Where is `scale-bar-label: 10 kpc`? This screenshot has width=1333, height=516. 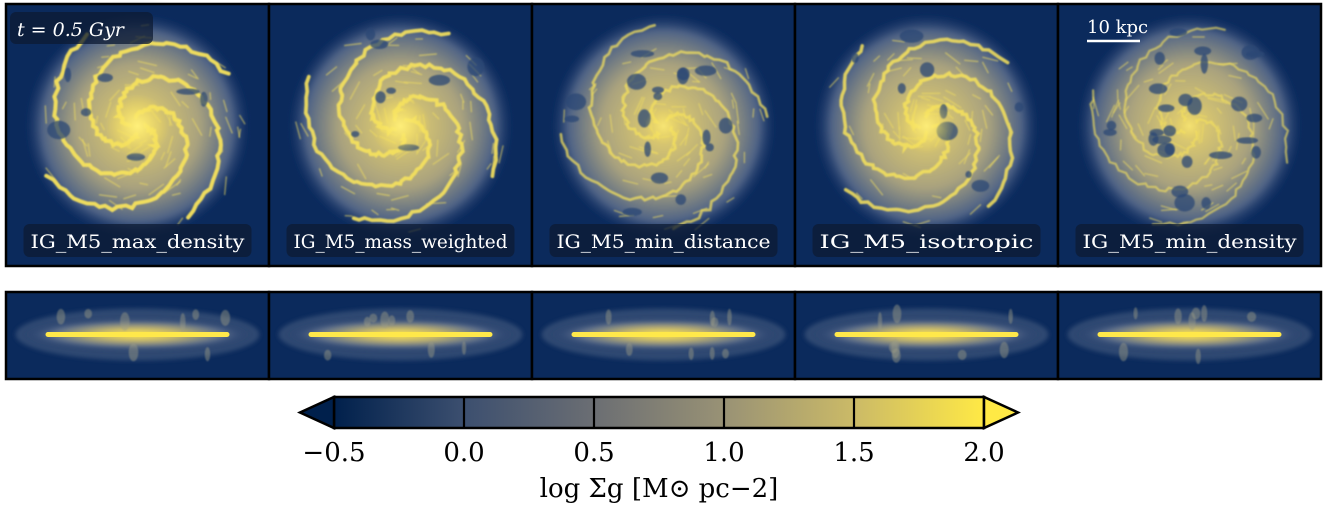
scale-bar-label: 10 kpc is located at coordinates (1117, 27).